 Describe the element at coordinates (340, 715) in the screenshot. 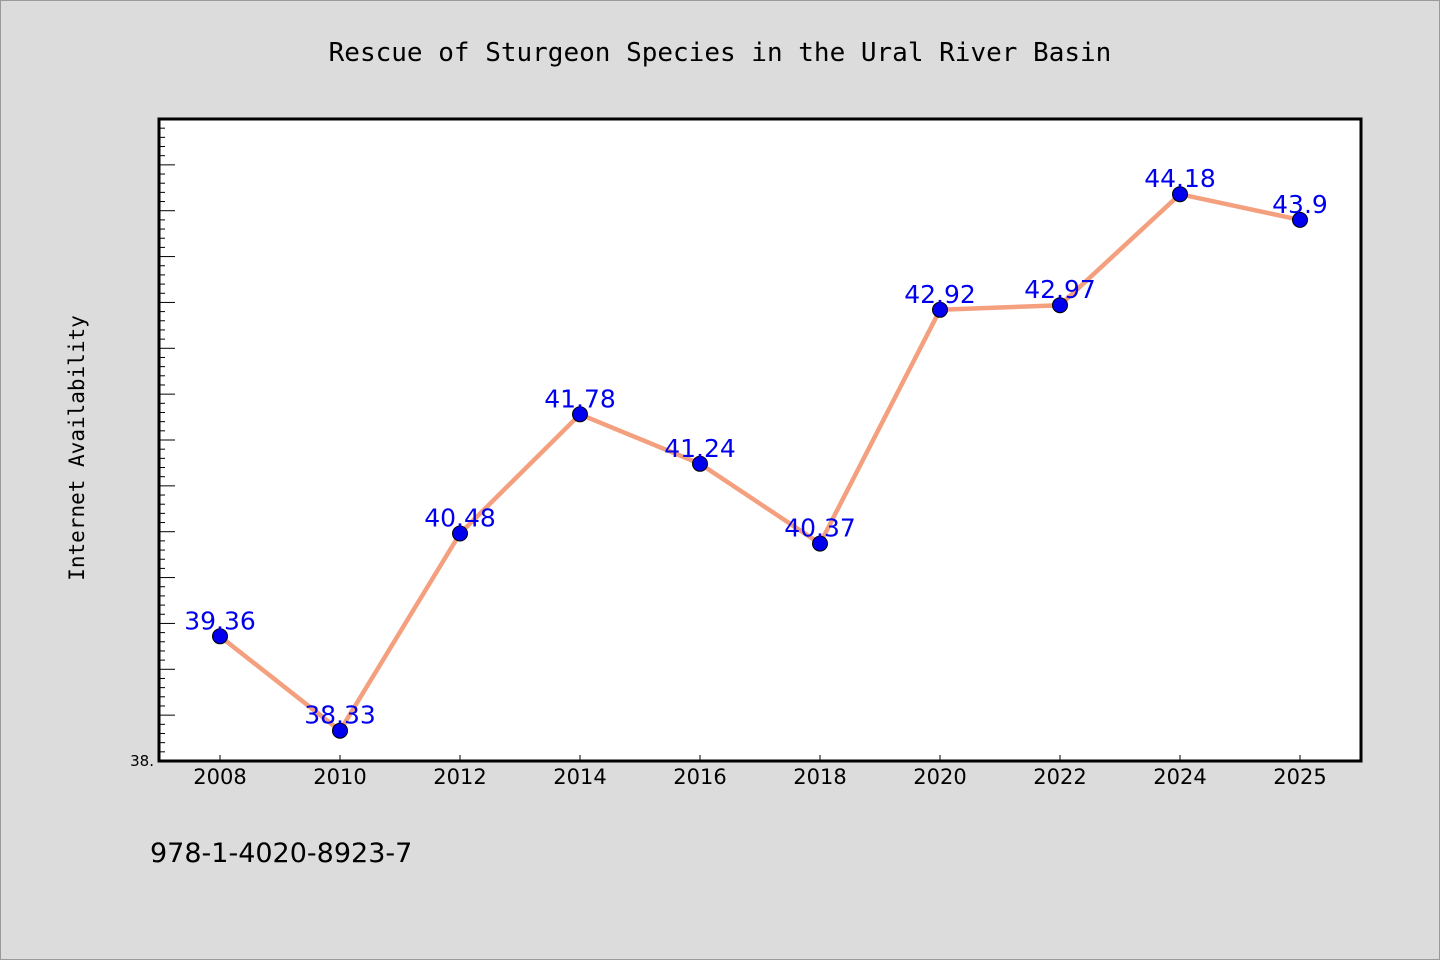

I see `data-label: 38.33` at that location.